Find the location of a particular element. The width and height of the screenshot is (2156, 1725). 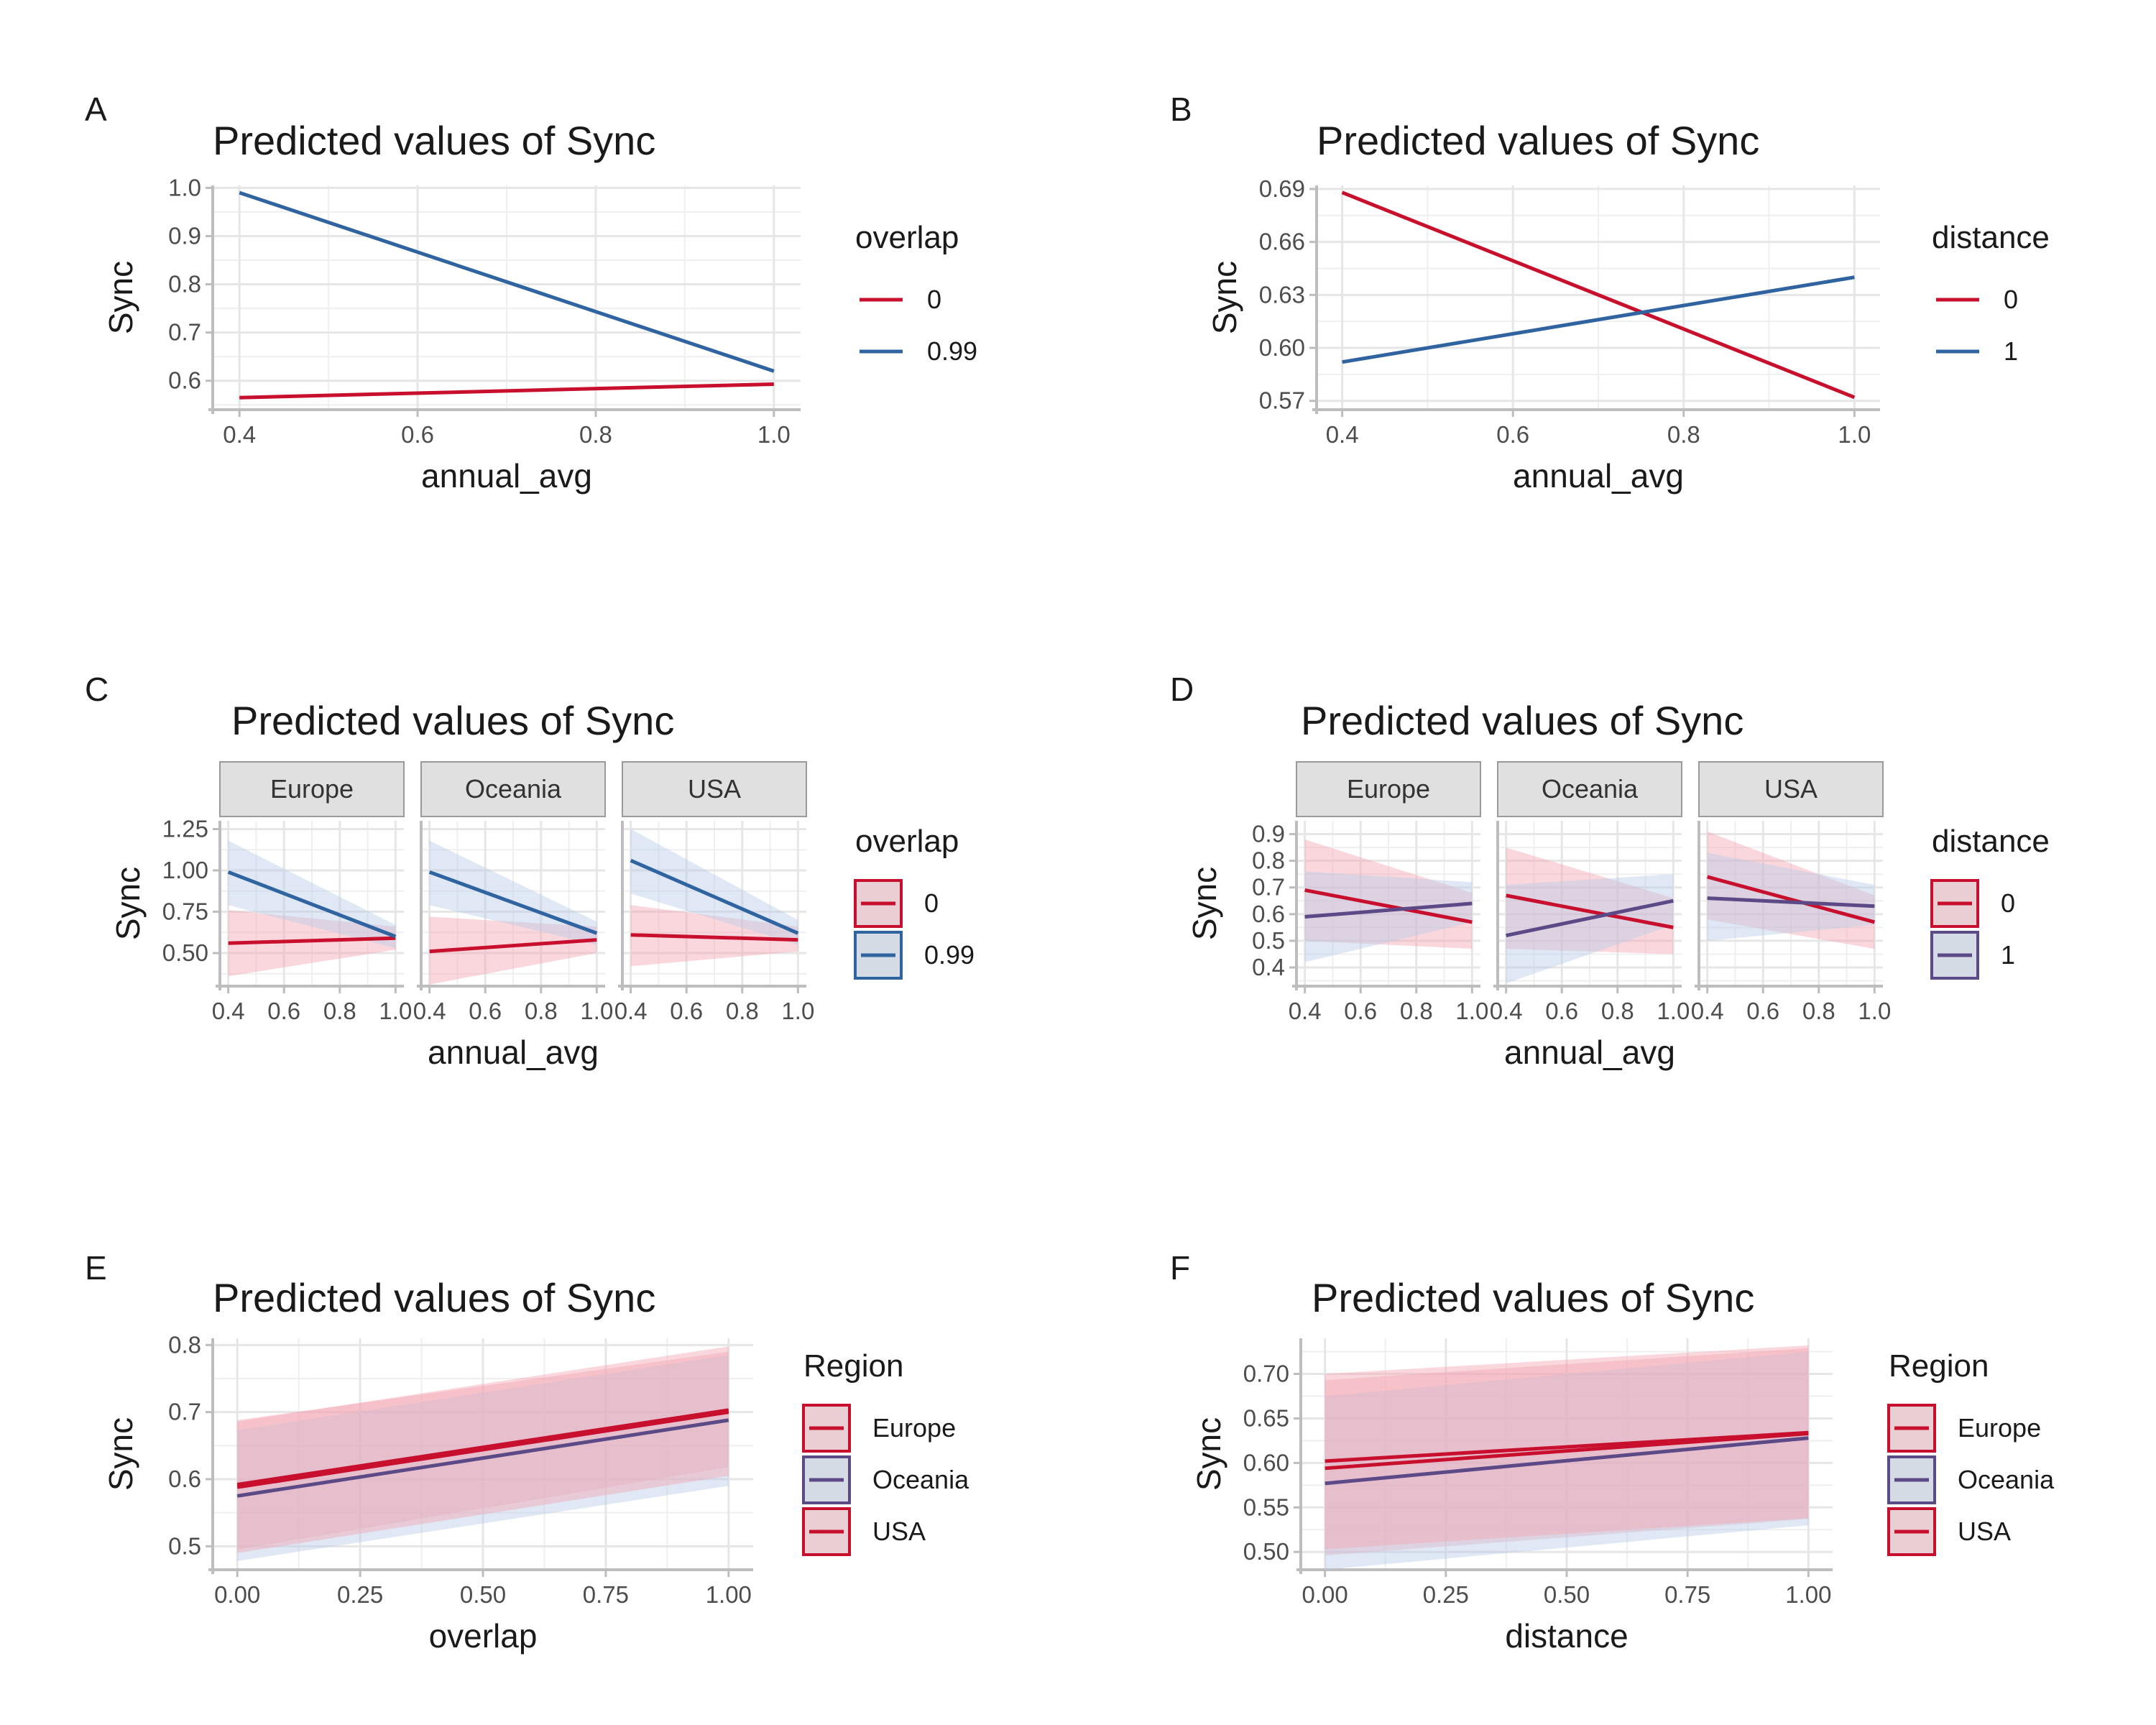

y-tick-label: 0.5 is located at coordinates (1269, 940).